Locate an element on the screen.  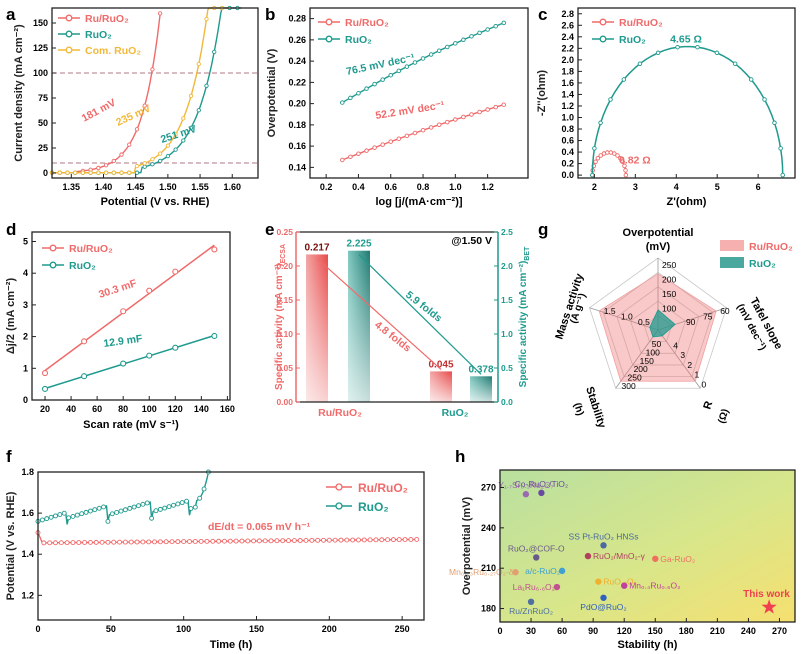
panel-f-xtick-label: 250 is located at coordinates (402, 629).